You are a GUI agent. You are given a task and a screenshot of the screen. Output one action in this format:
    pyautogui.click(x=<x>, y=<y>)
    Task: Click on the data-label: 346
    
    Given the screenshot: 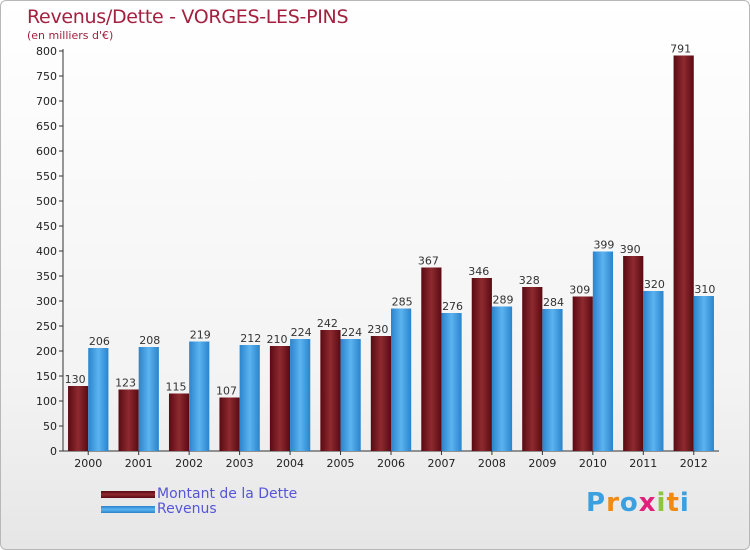 What is the action you would take?
    pyautogui.click(x=478, y=271)
    